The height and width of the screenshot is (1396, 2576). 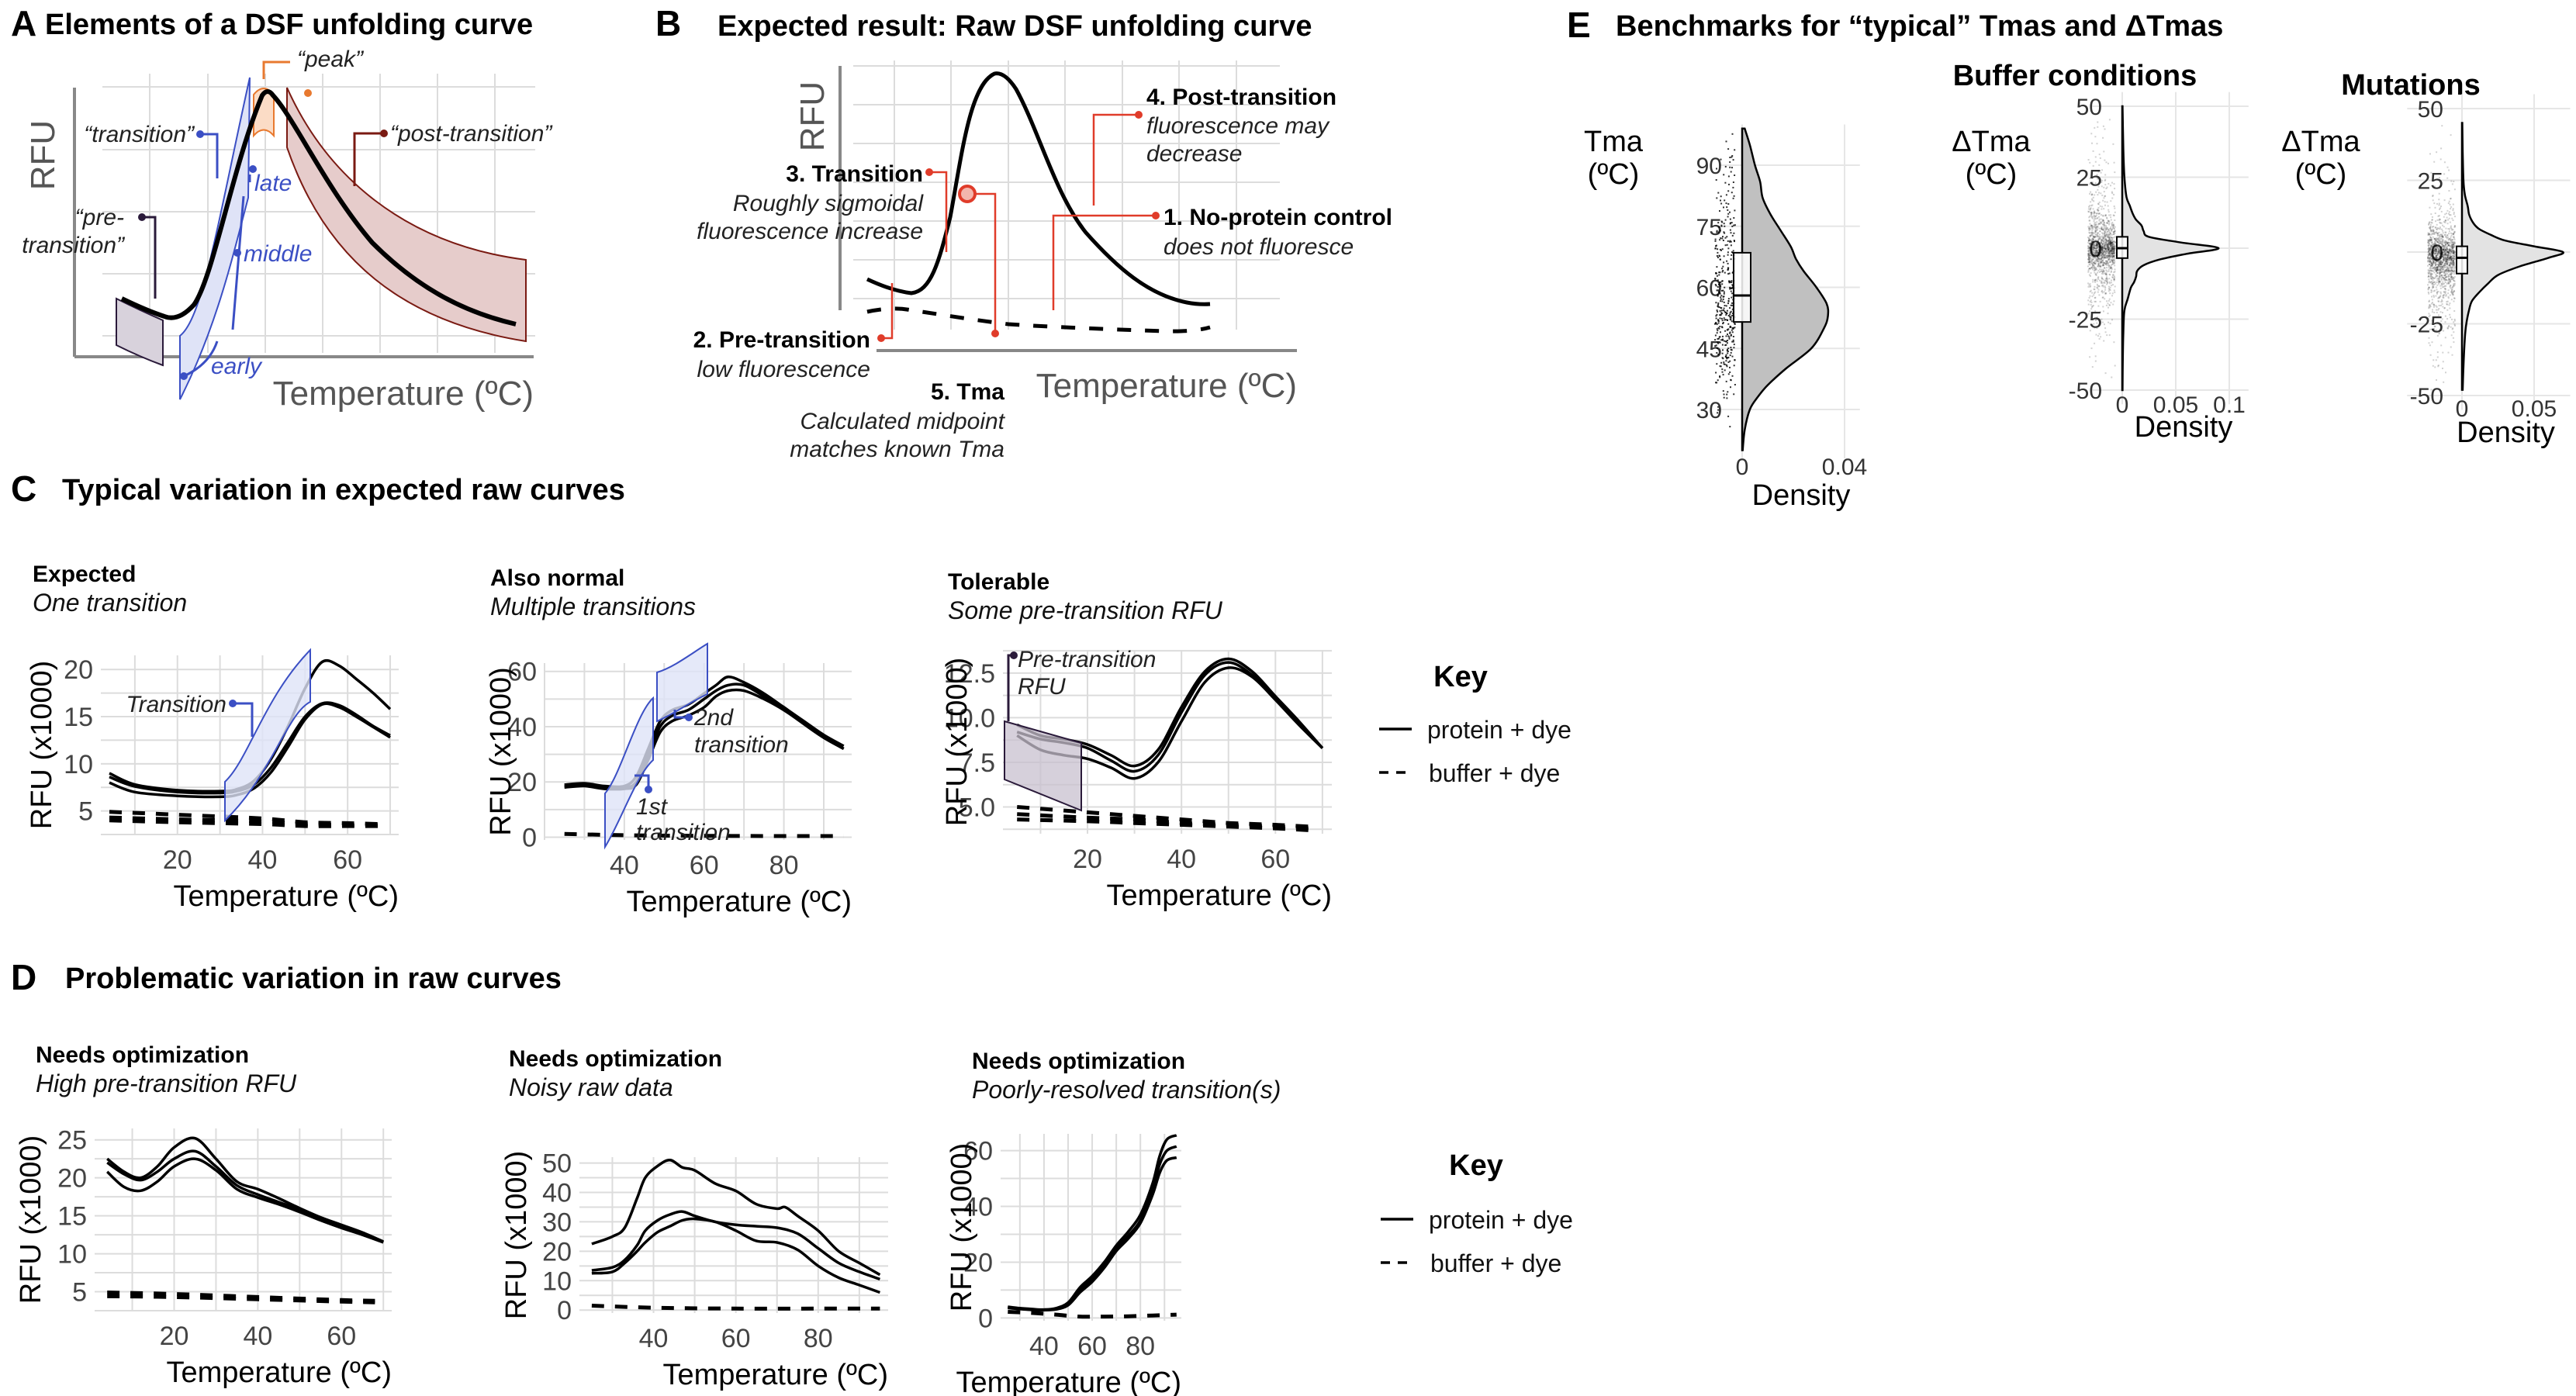 I want to click on y-tick-label: -25, so click(x=2426, y=325).